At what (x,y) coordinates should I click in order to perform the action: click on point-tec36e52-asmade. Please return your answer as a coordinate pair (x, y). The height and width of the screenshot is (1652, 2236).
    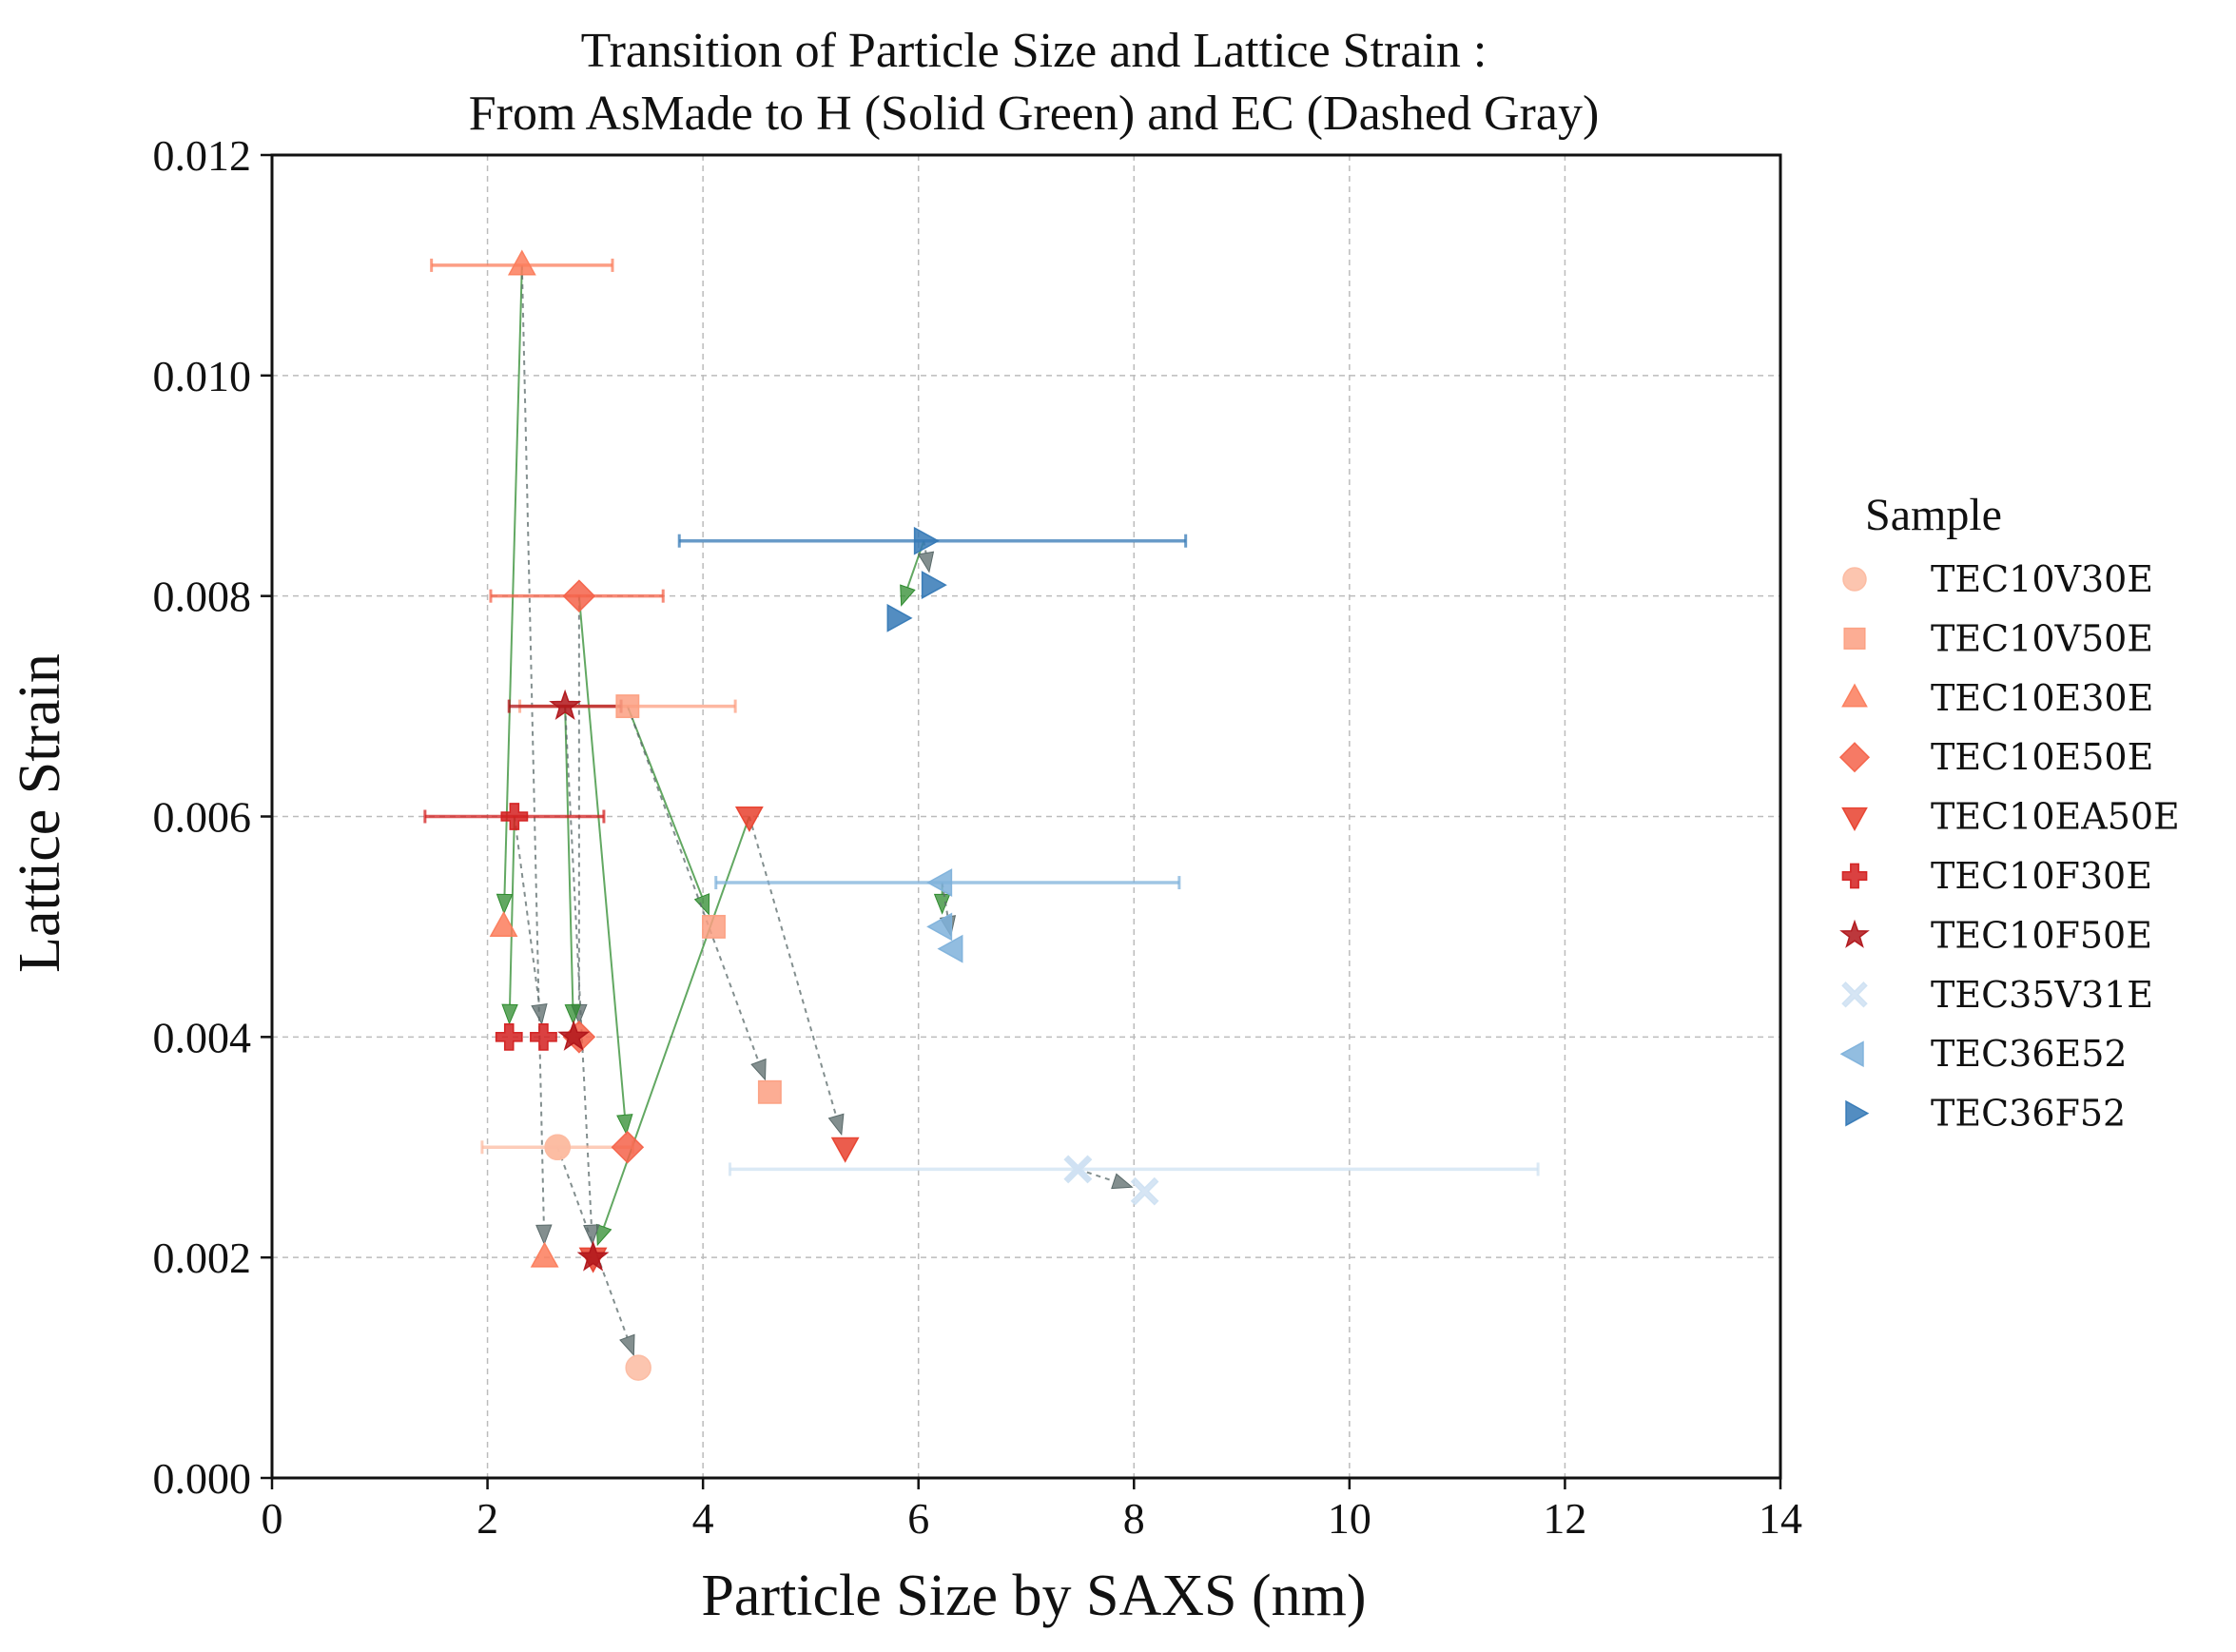
    Looking at the image, I should click on (939, 882).